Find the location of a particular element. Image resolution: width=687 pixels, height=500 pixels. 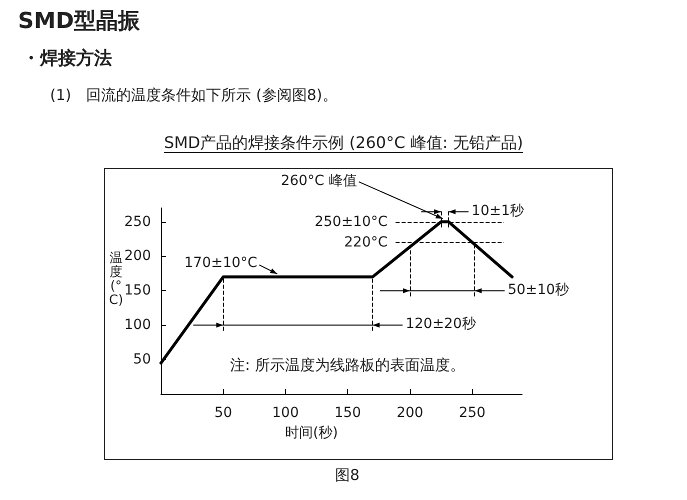

y-tick-label: 200 is located at coordinates (137, 256).